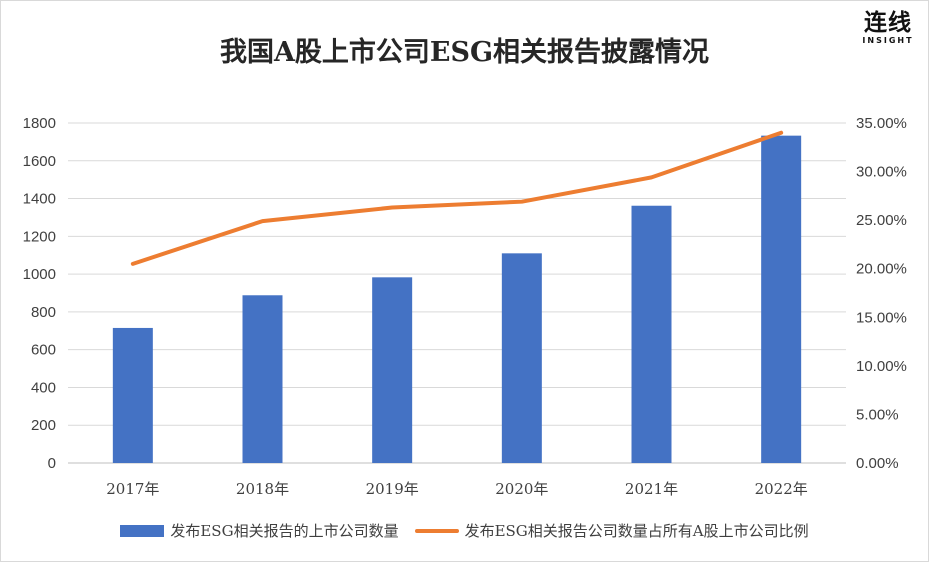 The image size is (929, 562). What do you see at coordinates (877, 463) in the screenshot?
I see `y-right-tick-label: 0.00%` at bounding box center [877, 463].